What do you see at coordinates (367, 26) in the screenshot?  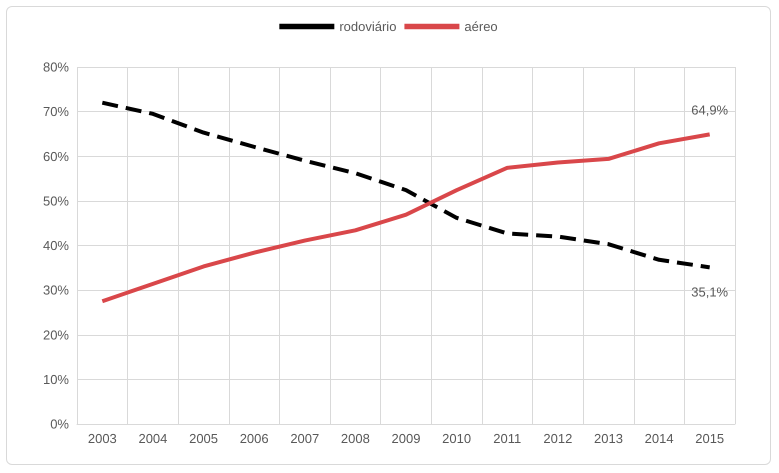 I see `legend-label: rodoviário` at bounding box center [367, 26].